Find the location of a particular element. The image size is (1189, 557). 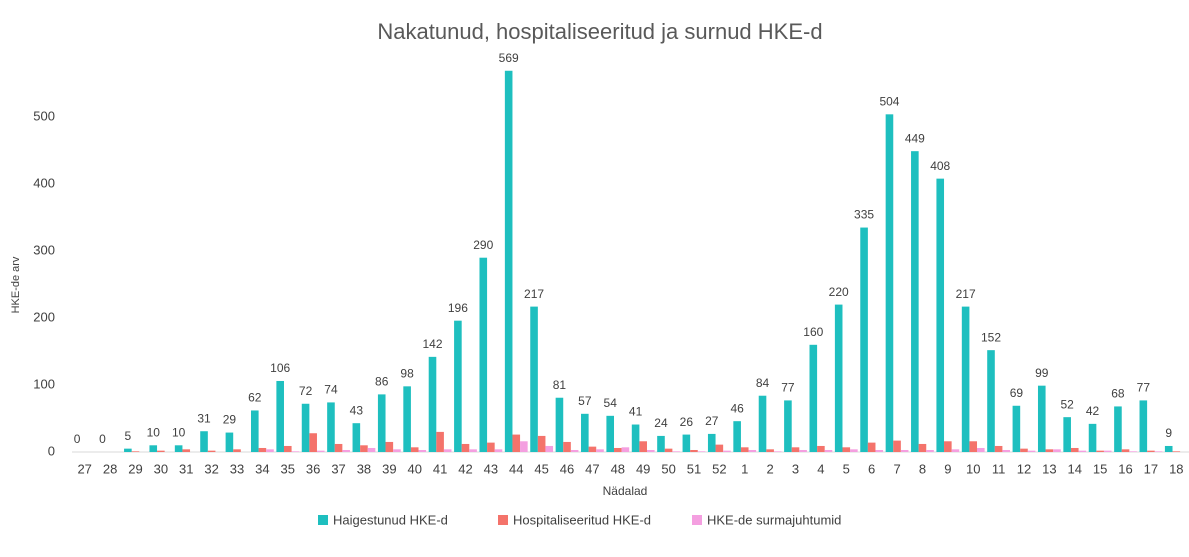

x-tick-label: 9 is located at coordinates (947, 468).